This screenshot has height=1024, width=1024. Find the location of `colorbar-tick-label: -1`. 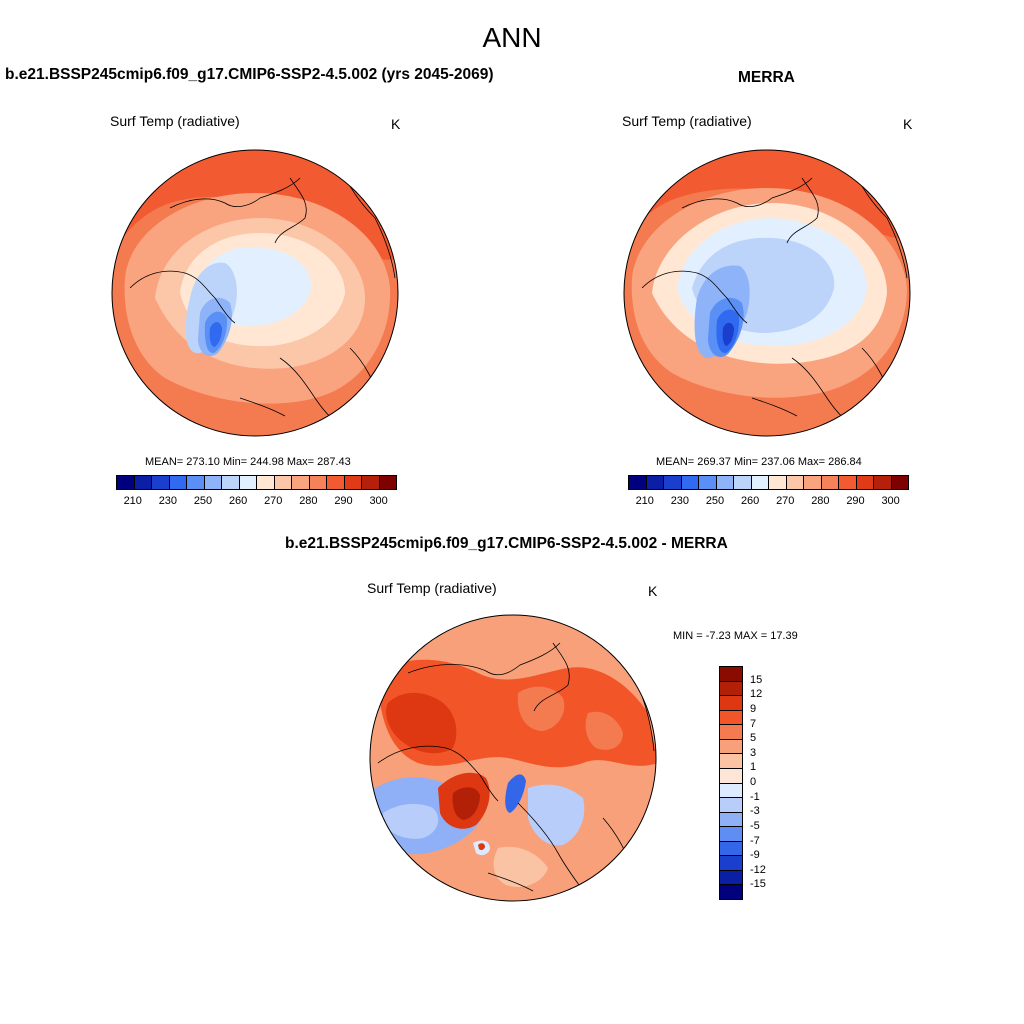

colorbar-tick-label: -1 is located at coordinates (755, 796).